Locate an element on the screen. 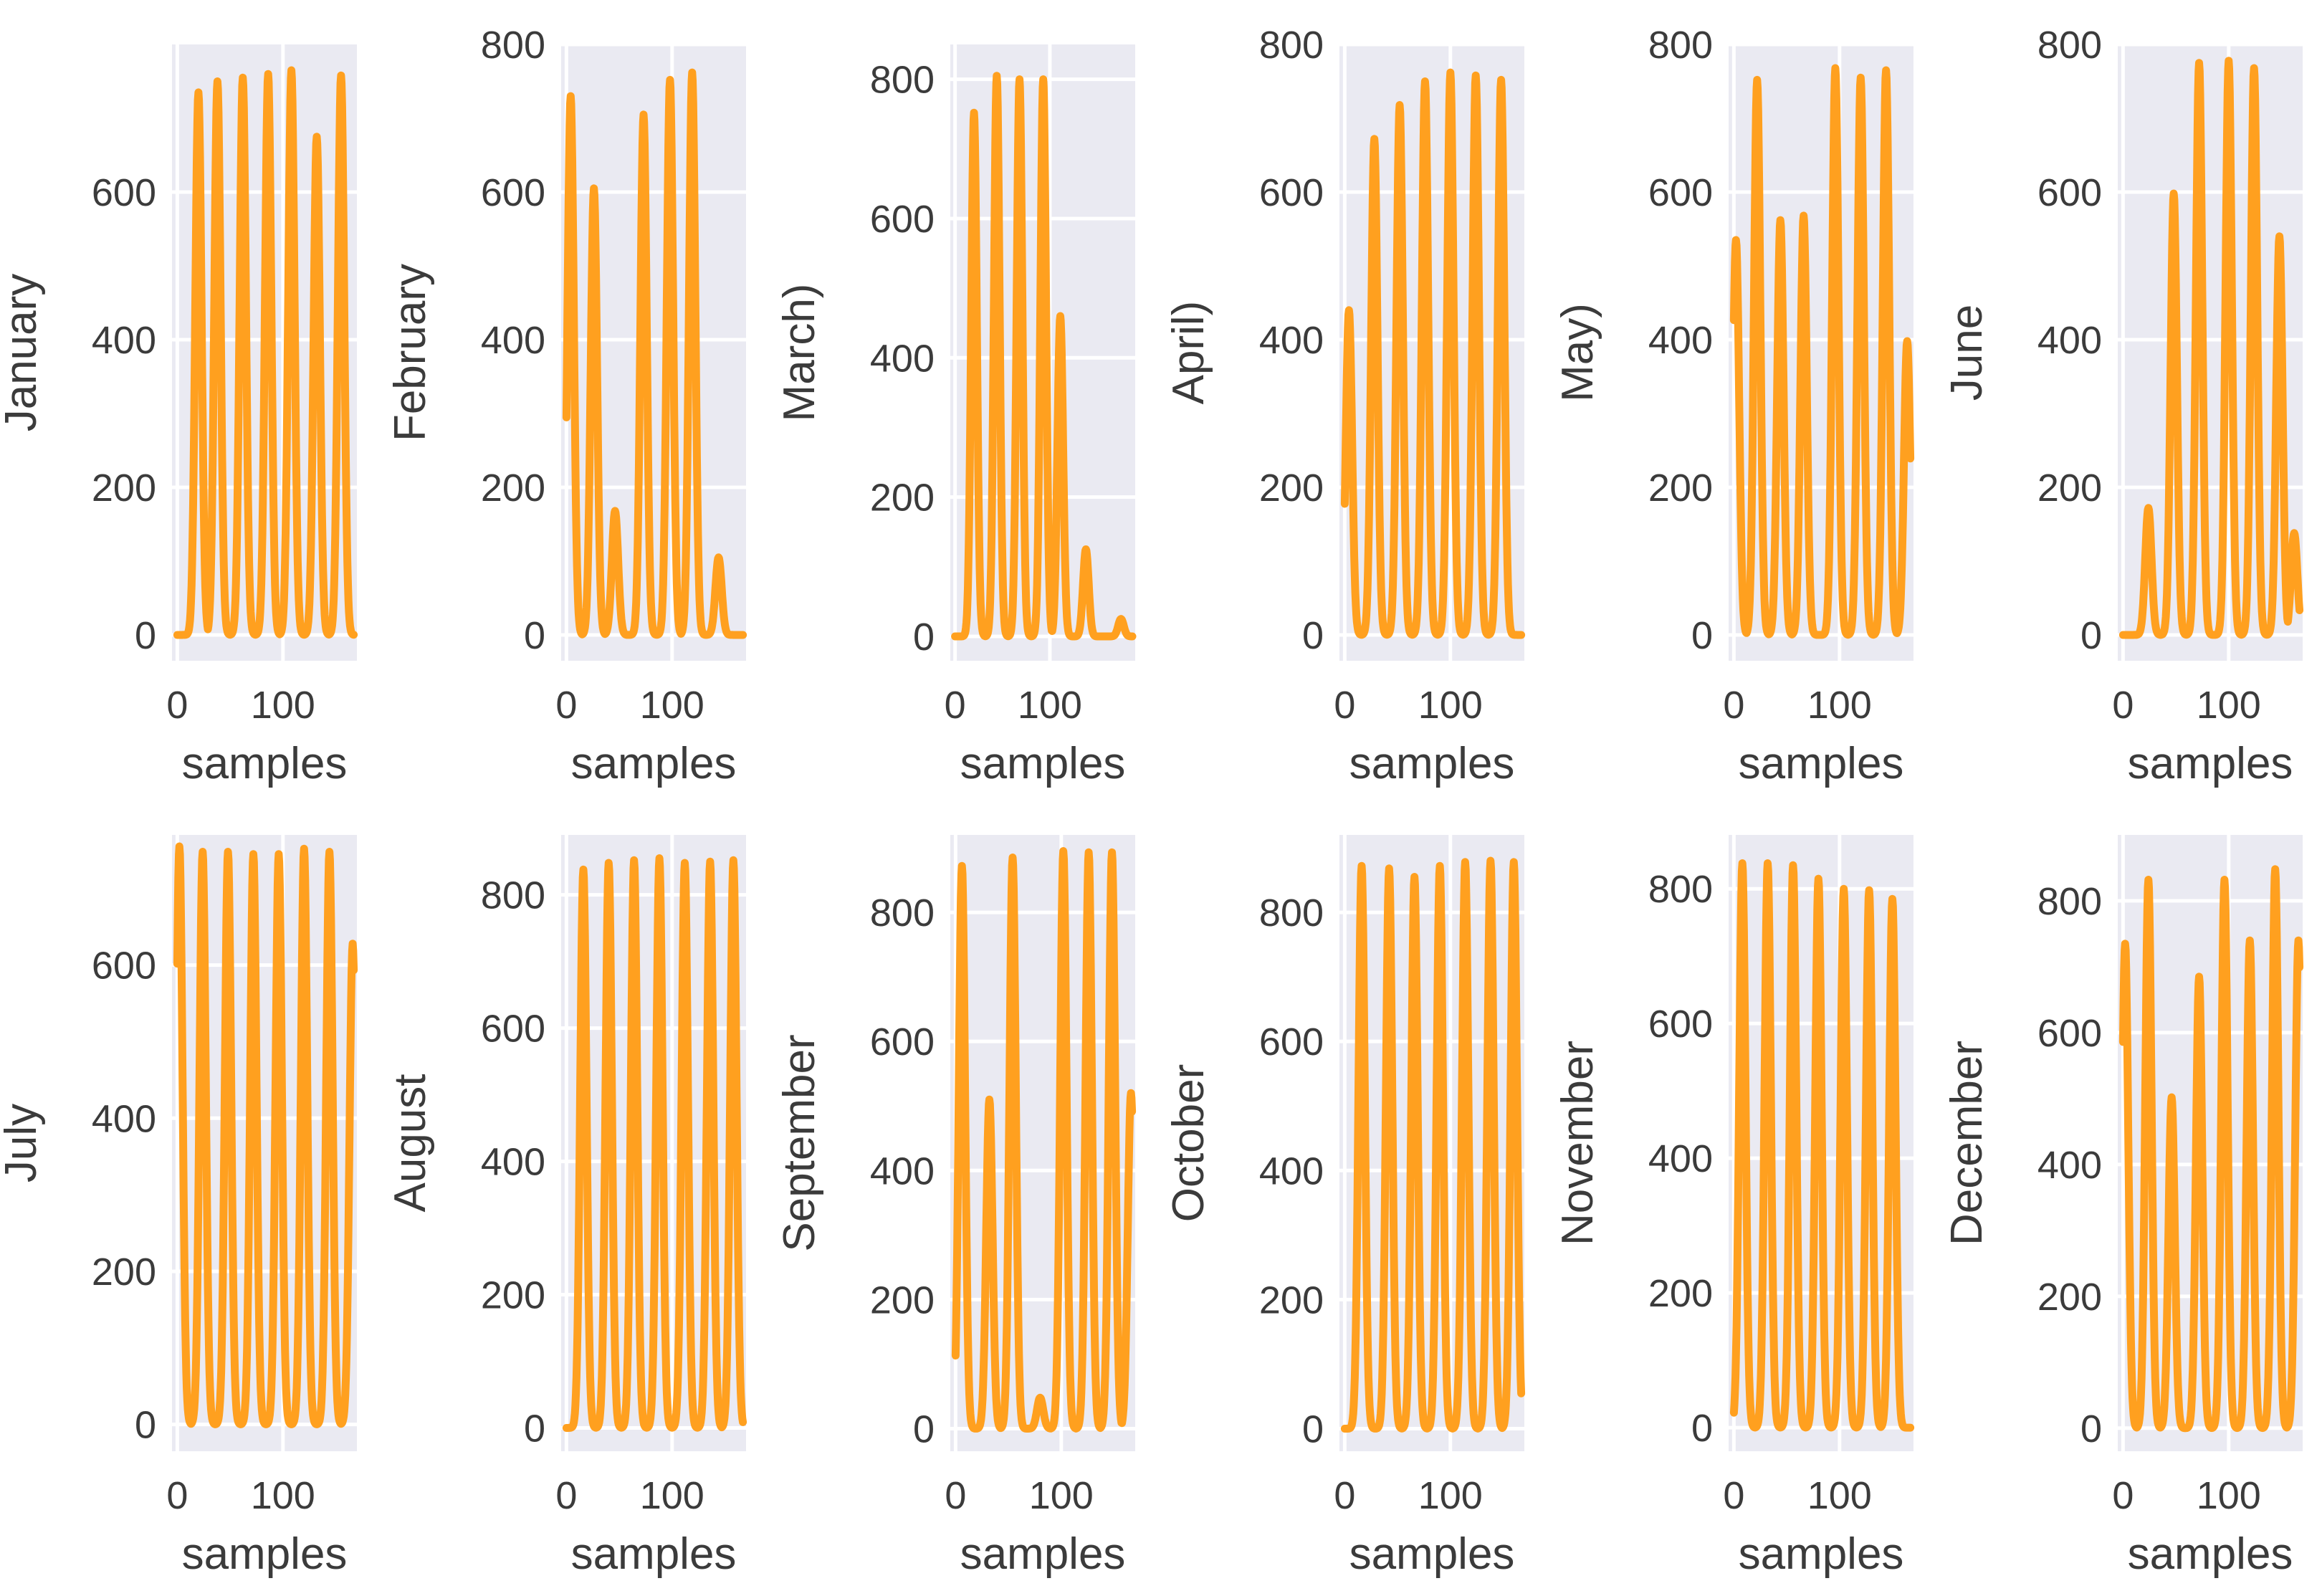  y-axis-label: November is located at coordinates (1578, 1144).